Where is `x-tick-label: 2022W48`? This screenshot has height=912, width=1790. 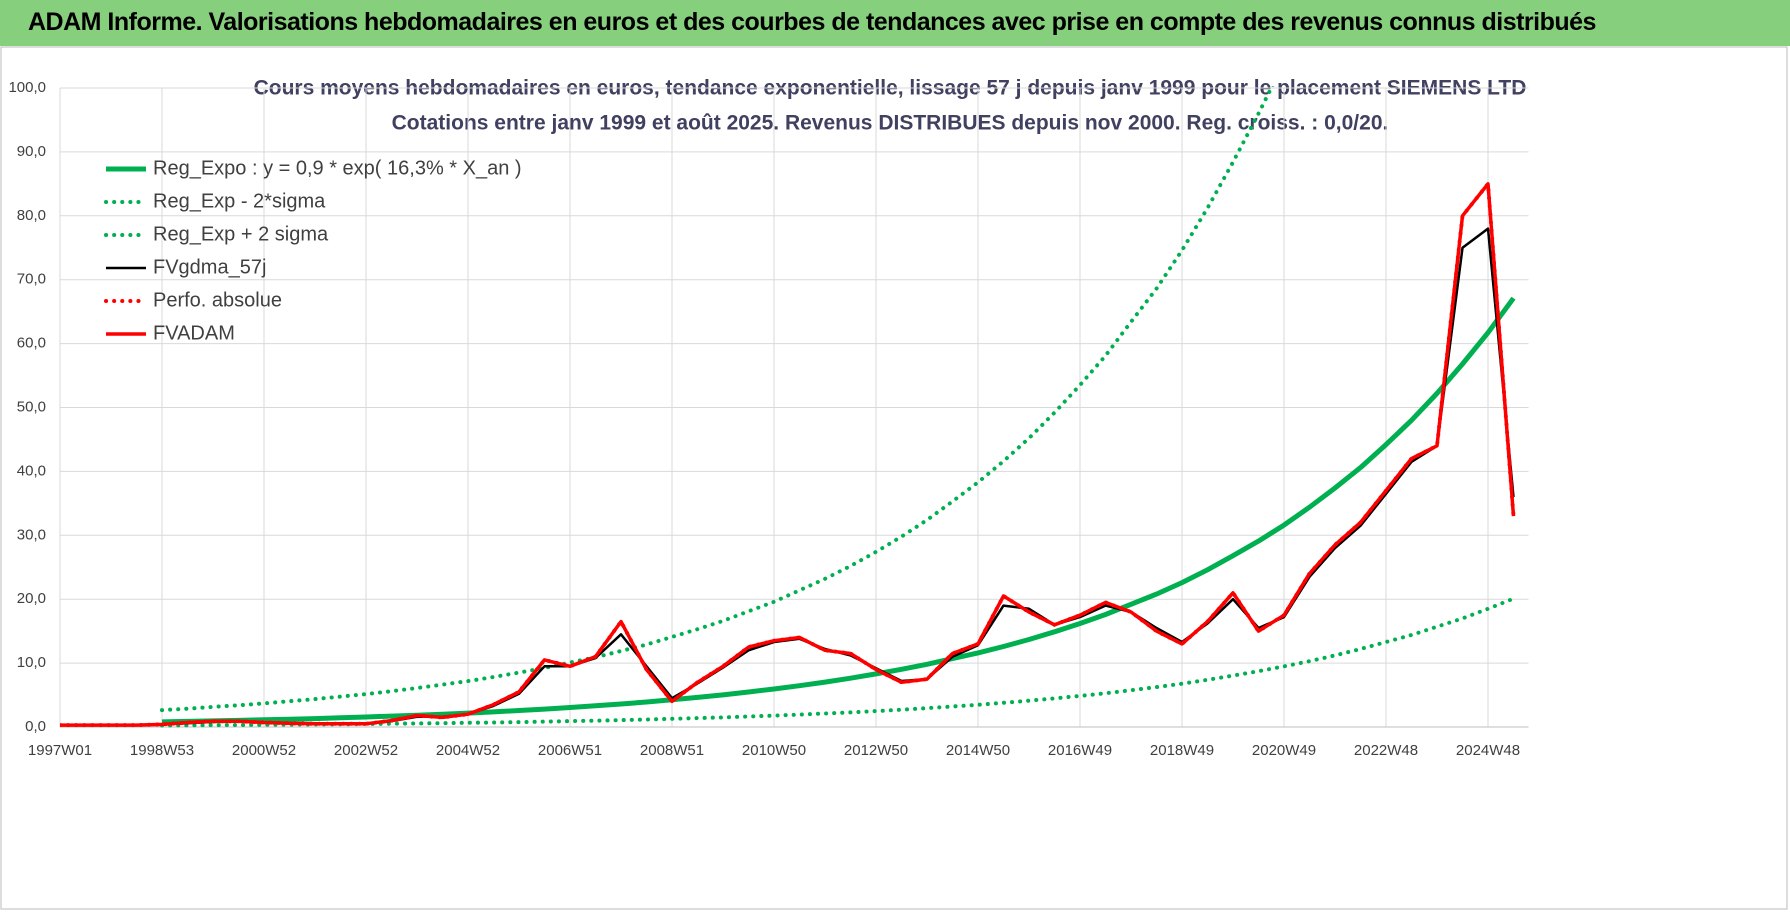
x-tick-label: 2022W48 is located at coordinates (1386, 750).